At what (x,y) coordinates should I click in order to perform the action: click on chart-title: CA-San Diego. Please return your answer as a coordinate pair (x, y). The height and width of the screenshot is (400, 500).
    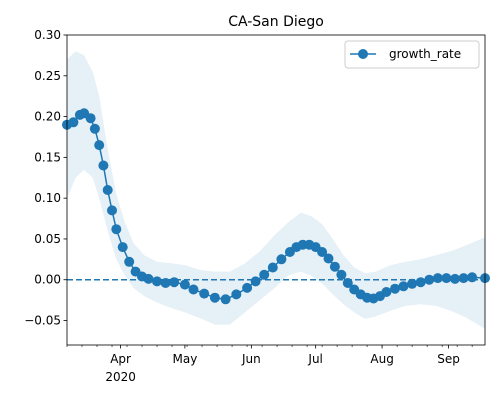
    Looking at the image, I should click on (276, 22).